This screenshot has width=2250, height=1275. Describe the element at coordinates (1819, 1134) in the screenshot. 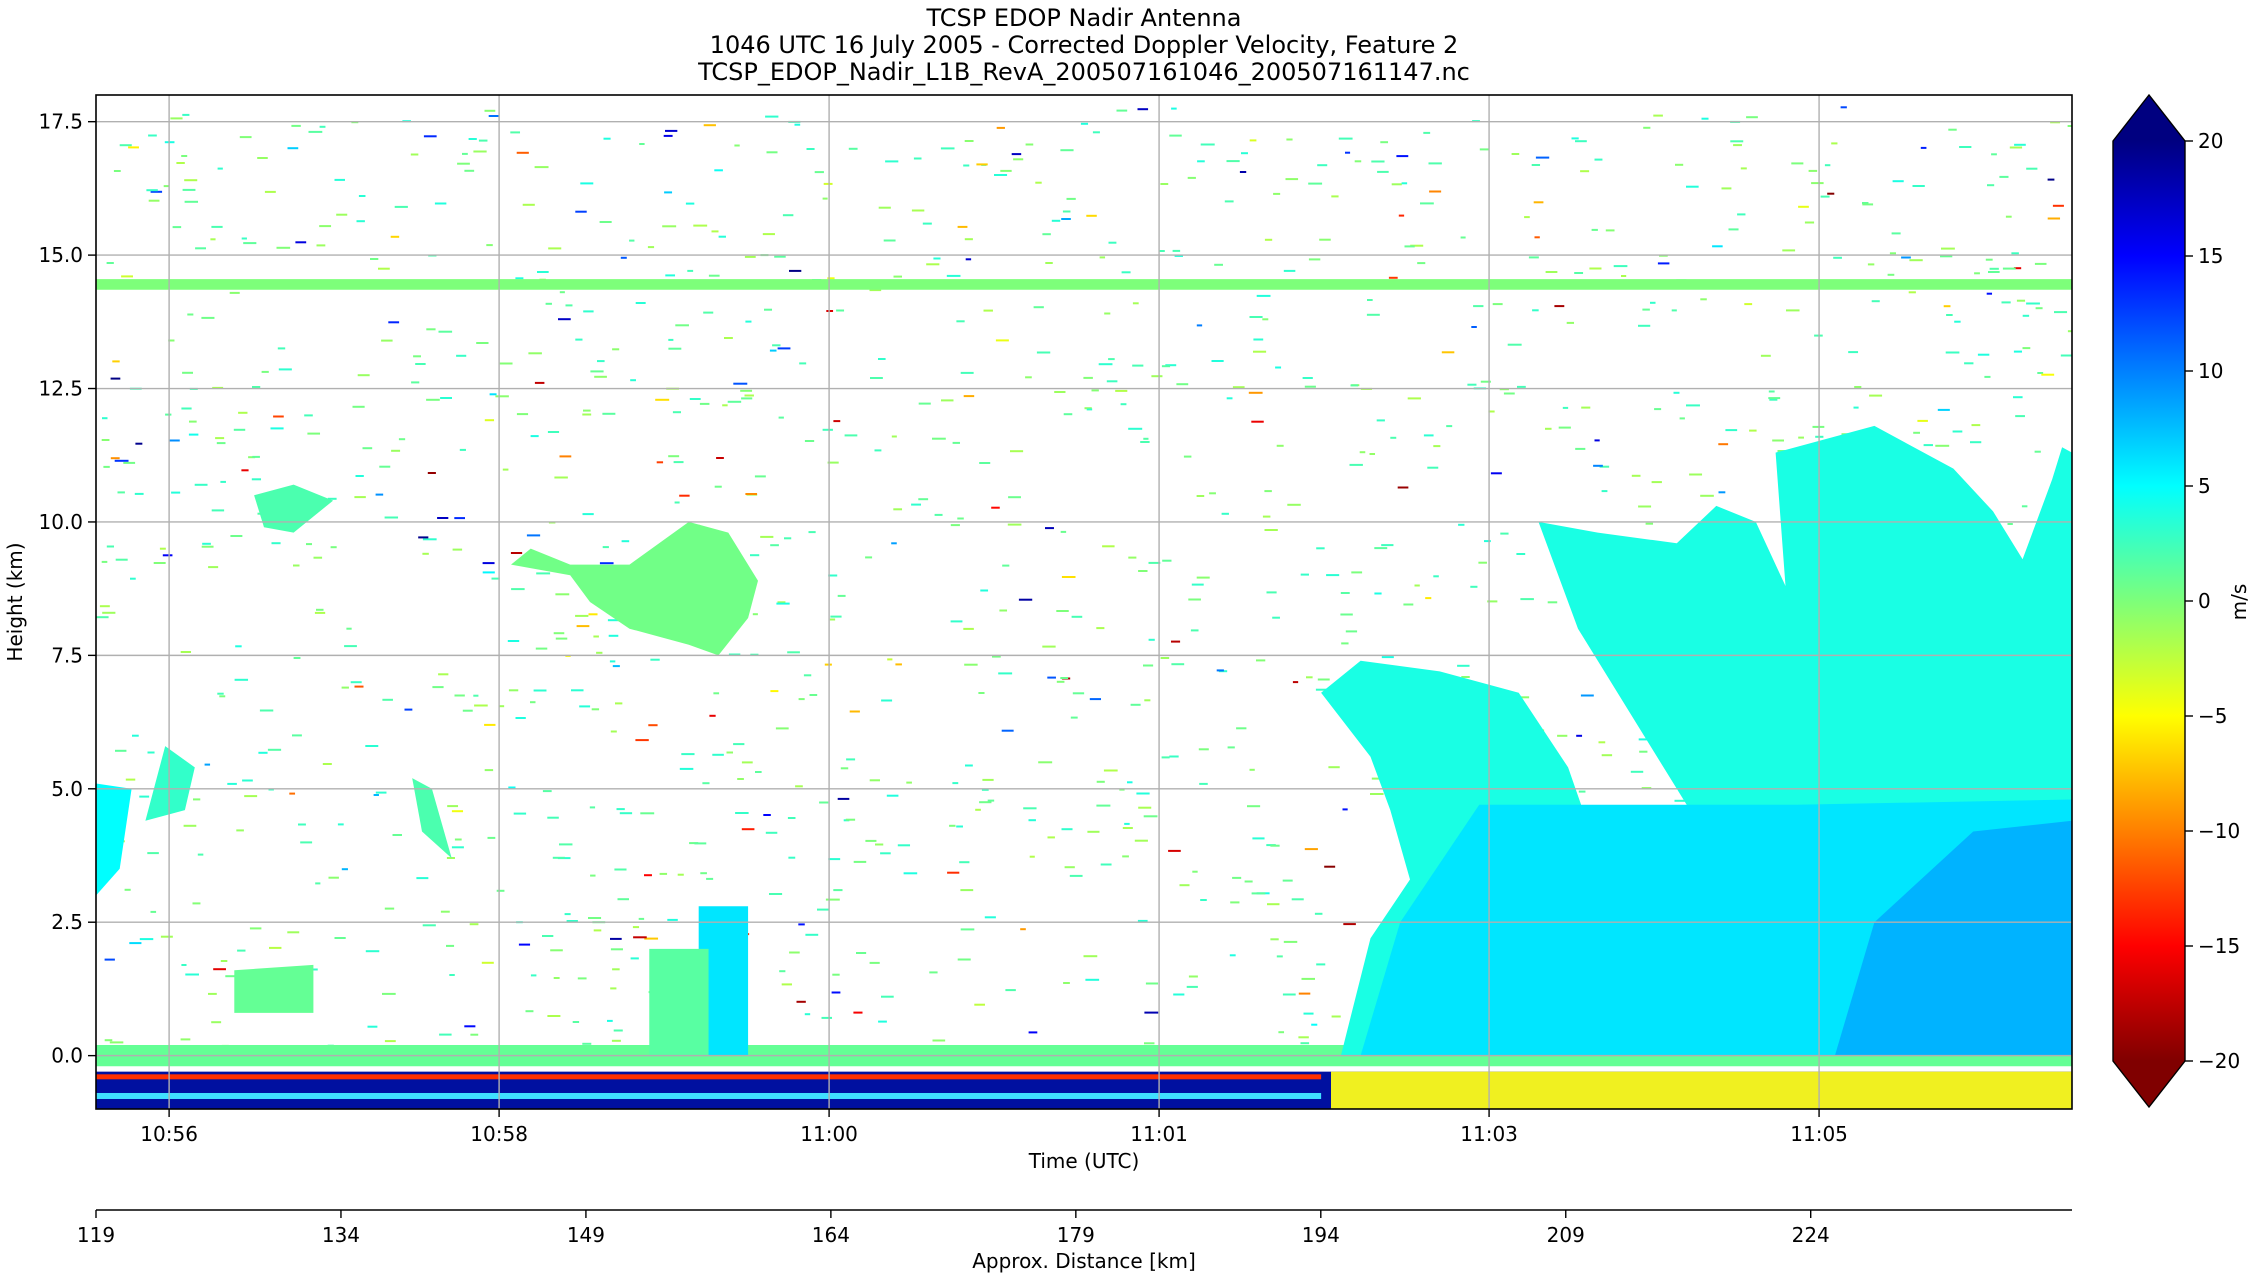

I see `x-tick-label: 11:05` at that location.